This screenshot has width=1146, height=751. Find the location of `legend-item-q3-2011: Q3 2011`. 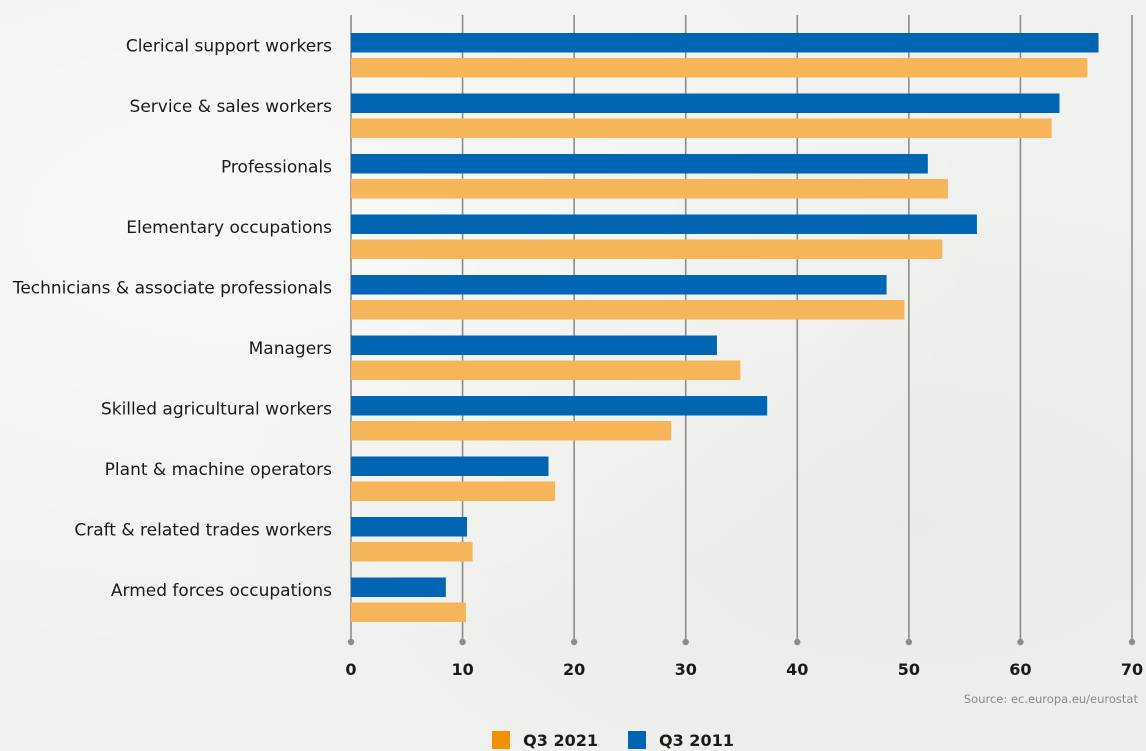

legend-item-q3-2011: Q3 2011 is located at coordinates (681, 740).